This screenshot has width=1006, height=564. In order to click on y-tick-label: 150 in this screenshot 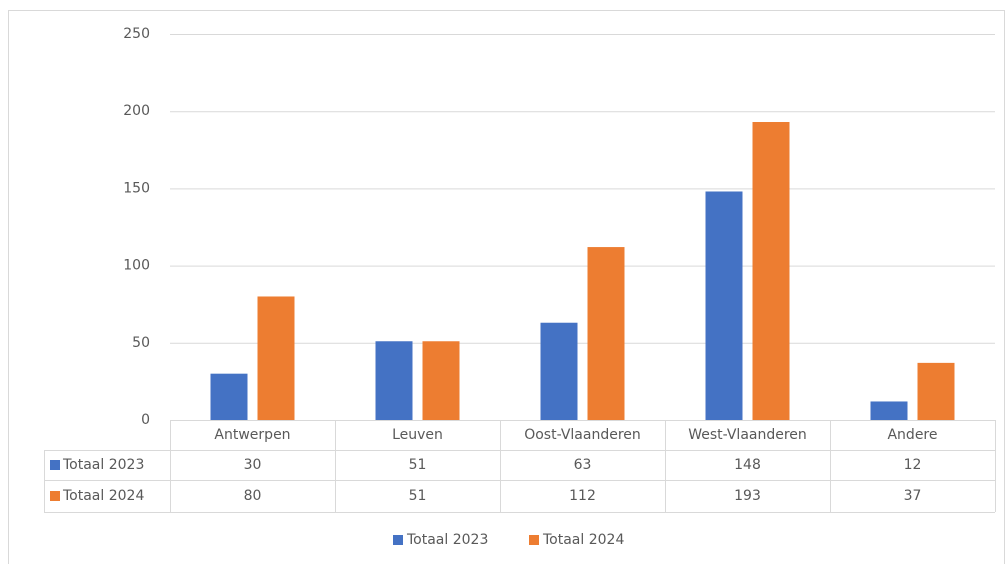, I will do `click(136, 188)`.